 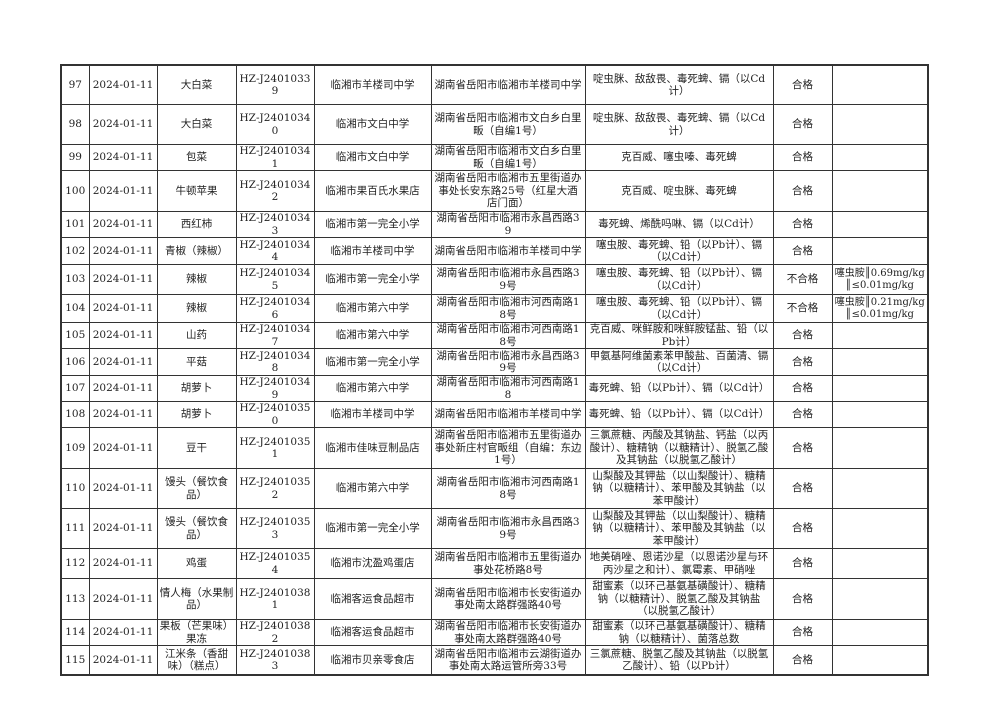 What do you see at coordinates (196, 191) in the screenshot?
I see `product-name-cell: 牛顿苹果` at bounding box center [196, 191].